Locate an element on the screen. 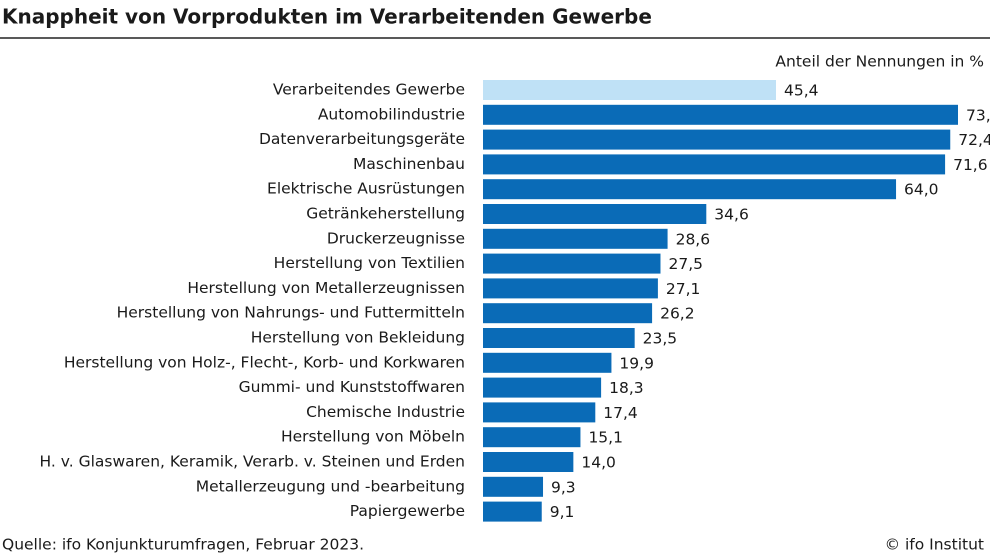  value-label: 9,1 is located at coordinates (562, 512).